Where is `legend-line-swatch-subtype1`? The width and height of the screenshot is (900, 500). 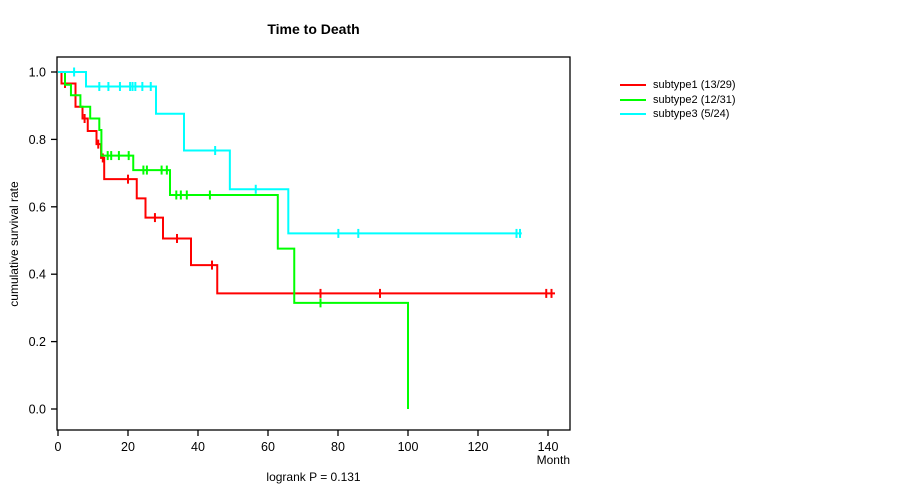 legend-line-swatch-subtype1 is located at coordinates (633, 85).